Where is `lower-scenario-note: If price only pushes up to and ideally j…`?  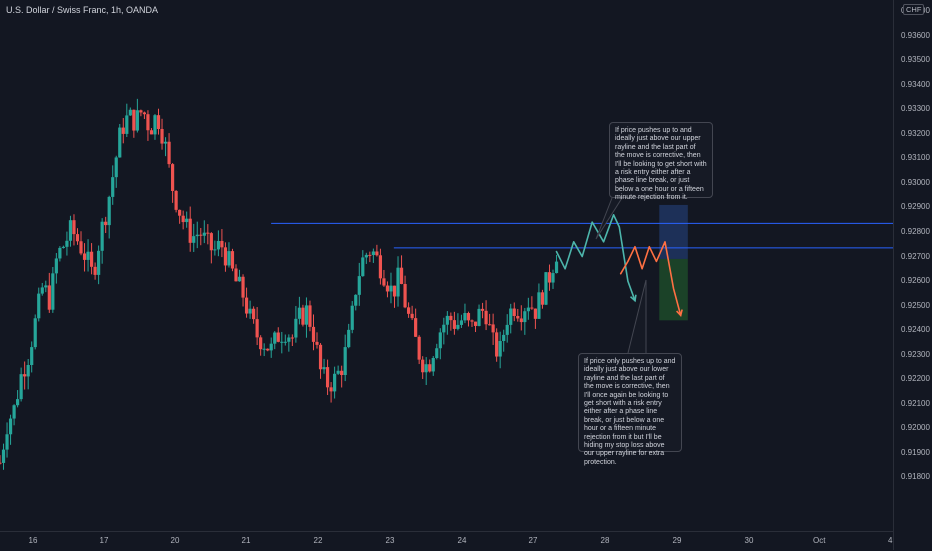 lower-scenario-note: If price only pushes up to and ideally j… is located at coordinates (630, 409).